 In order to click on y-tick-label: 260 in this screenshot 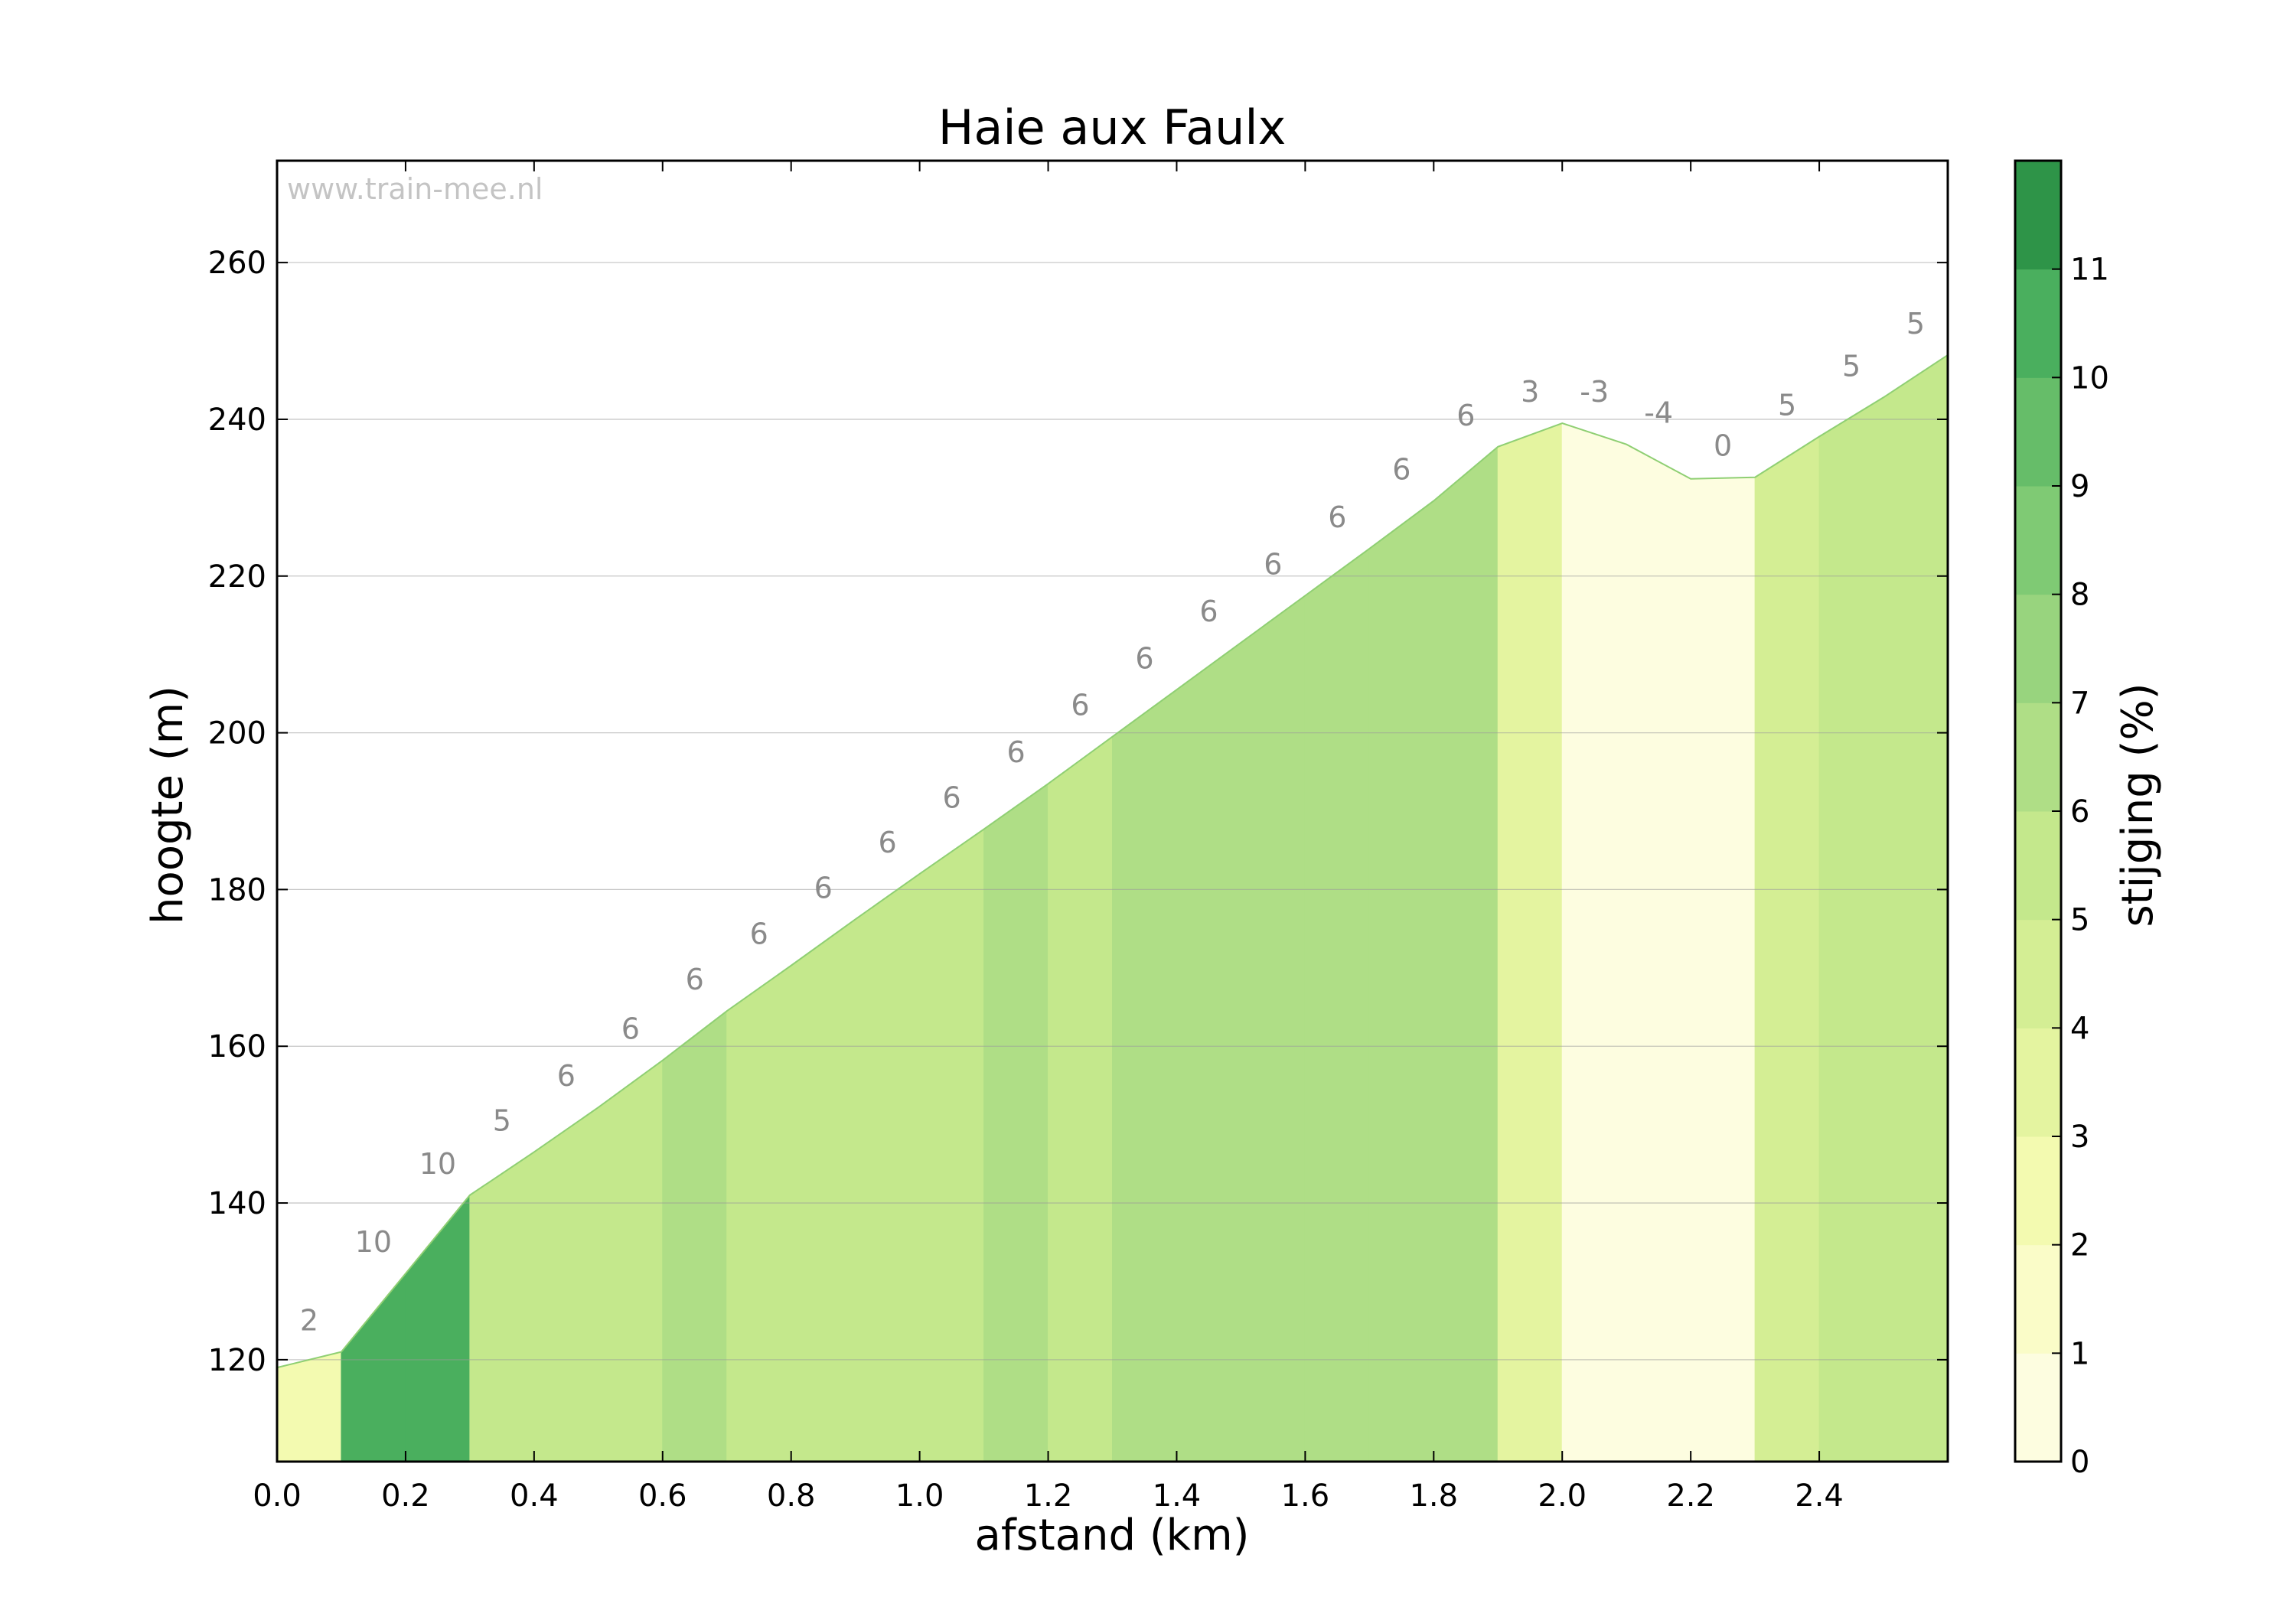, I will do `click(237, 263)`.